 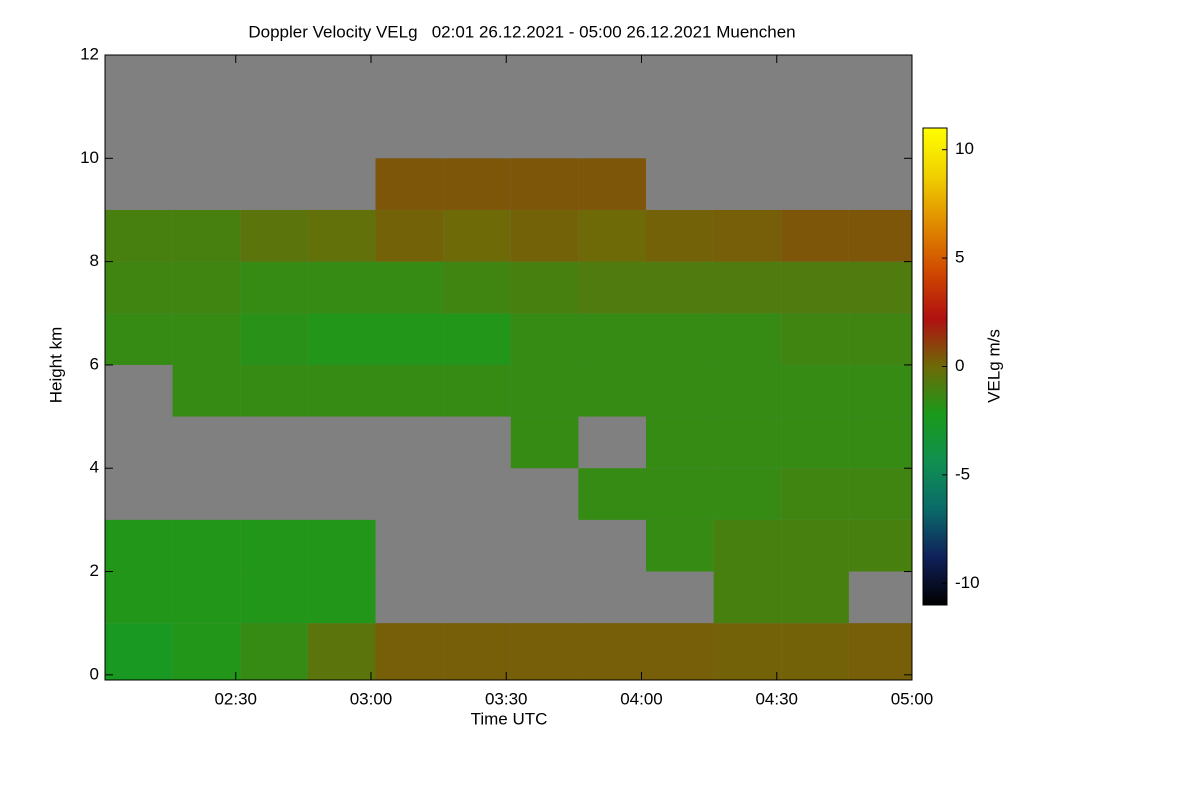 What do you see at coordinates (89, 53) in the screenshot?
I see `y-tick-label: 12` at bounding box center [89, 53].